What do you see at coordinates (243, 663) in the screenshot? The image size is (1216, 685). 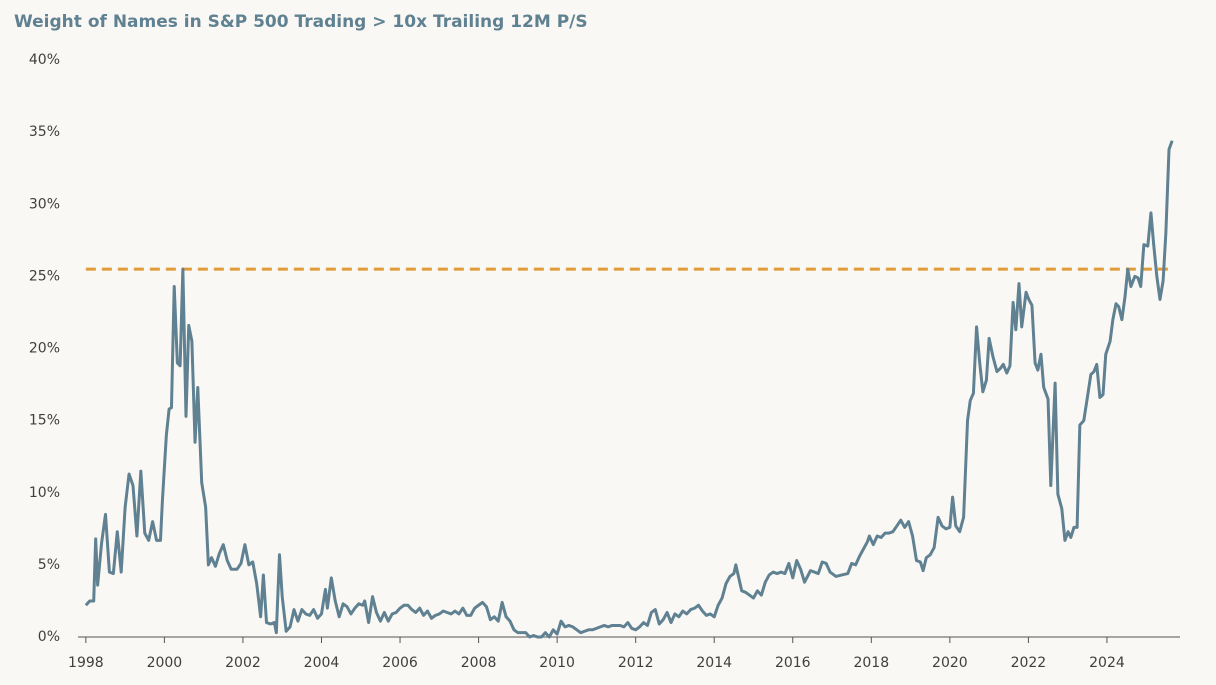 I see `x-tick-label: 2002` at bounding box center [243, 663].